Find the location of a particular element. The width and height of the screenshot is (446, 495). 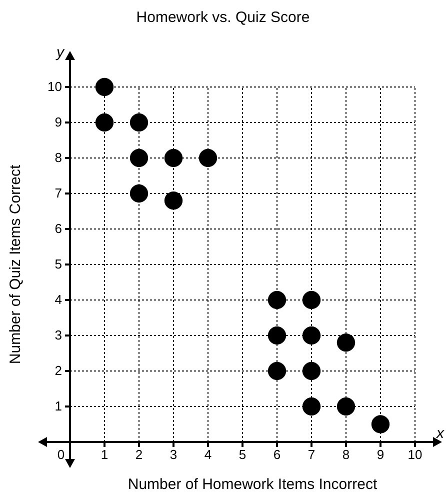

y-tick-label: 6 is located at coordinates (58, 228).